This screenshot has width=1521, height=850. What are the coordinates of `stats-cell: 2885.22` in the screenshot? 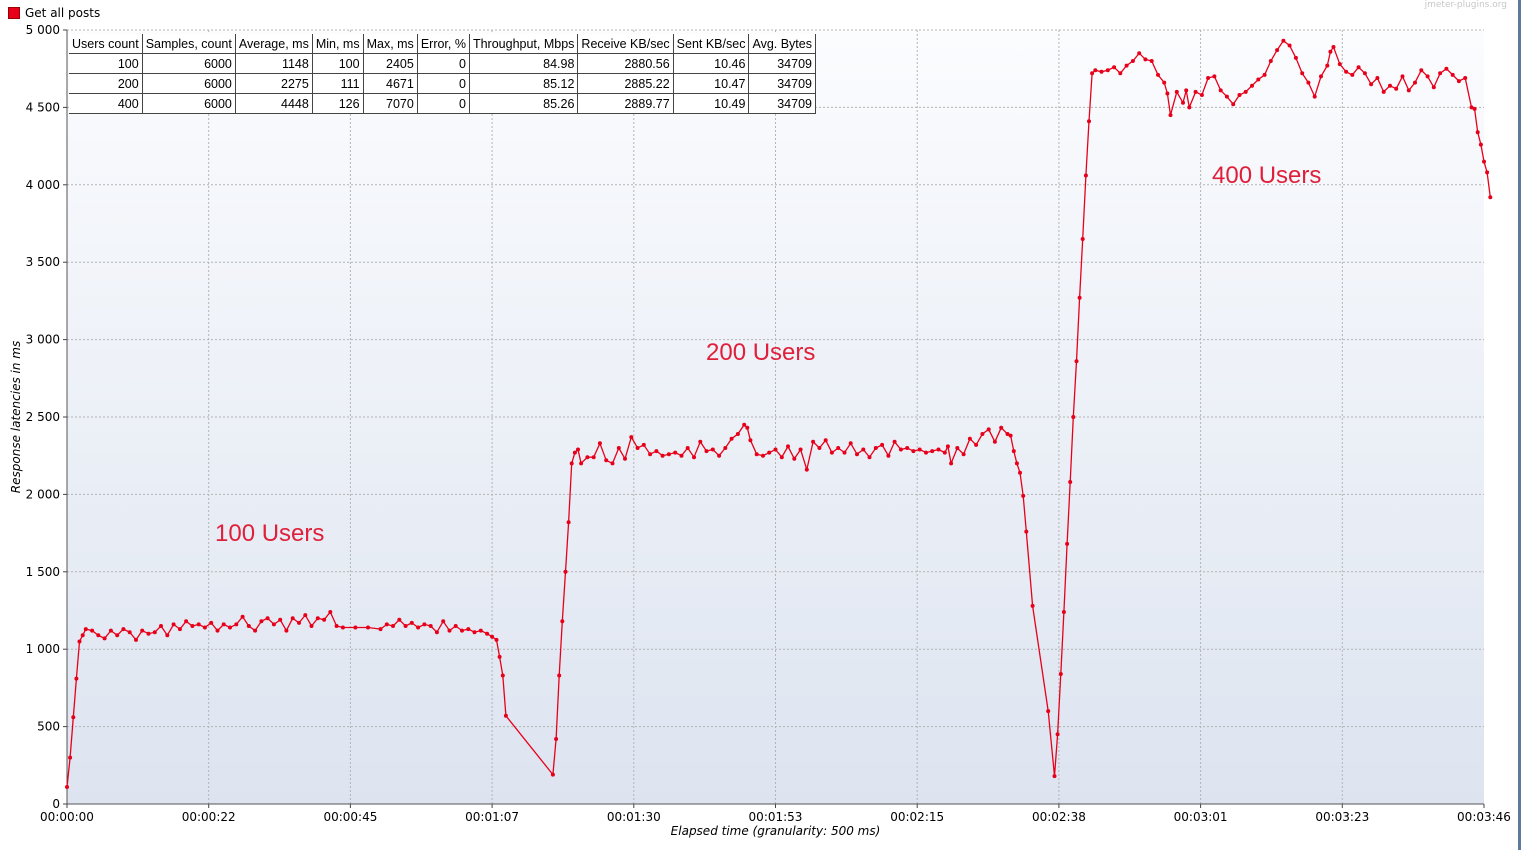 It's located at (625, 83).